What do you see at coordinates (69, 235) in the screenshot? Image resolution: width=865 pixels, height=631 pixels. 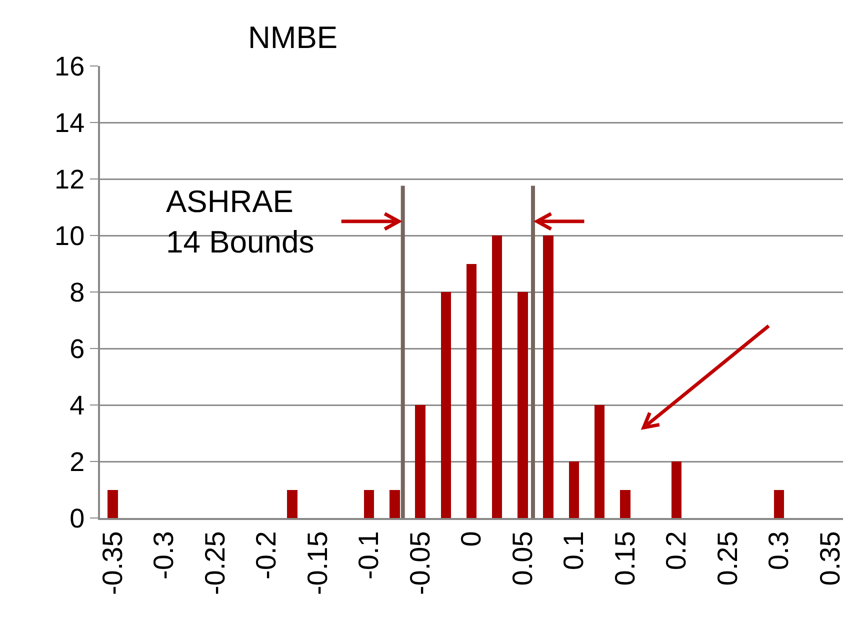 I see `y-tick-label: 10` at bounding box center [69, 235].